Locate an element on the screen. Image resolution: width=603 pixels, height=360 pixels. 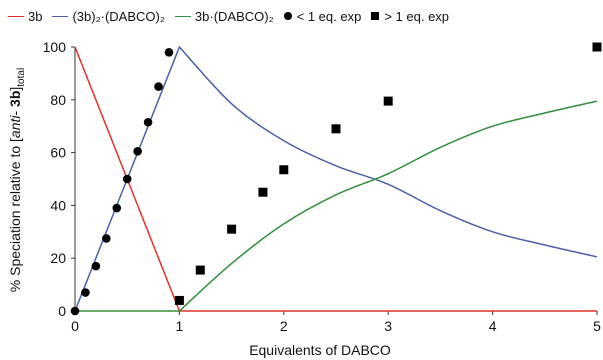
x-axis-label: Equivalents of DABCO is located at coordinates (320, 350).